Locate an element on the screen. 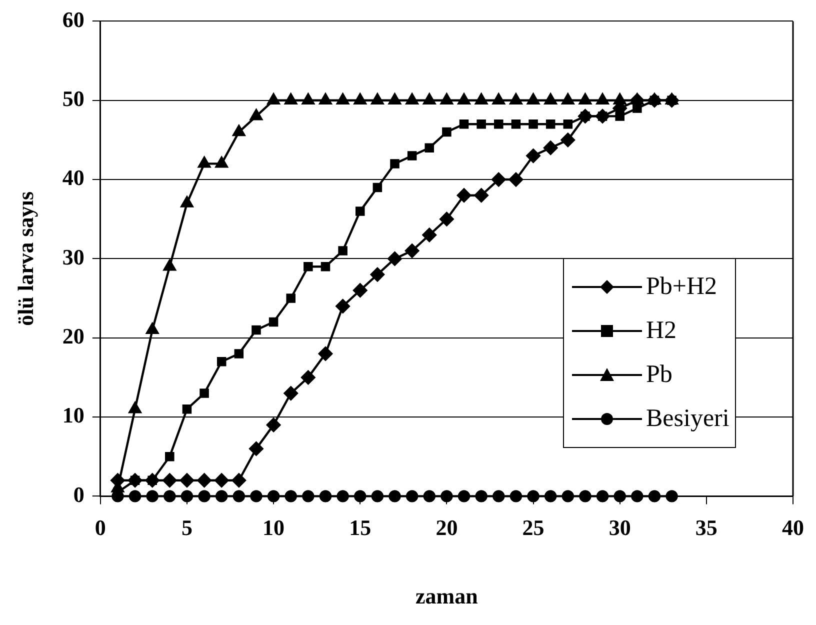 The width and height of the screenshot is (816, 625). legend-label: H2 is located at coordinates (661, 331).